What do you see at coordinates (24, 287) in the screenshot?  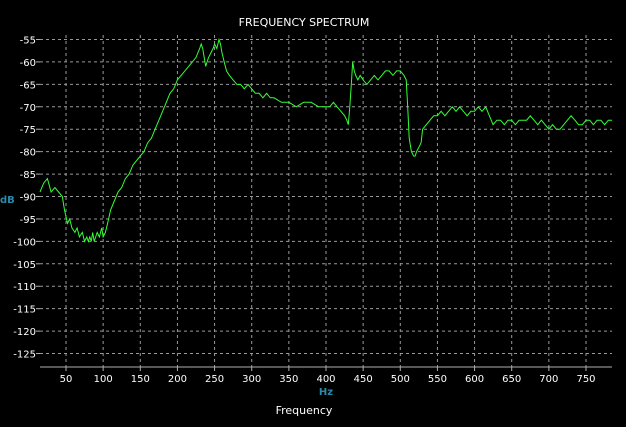 I see `y-tick-label: -110` at bounding box center [24, 287].